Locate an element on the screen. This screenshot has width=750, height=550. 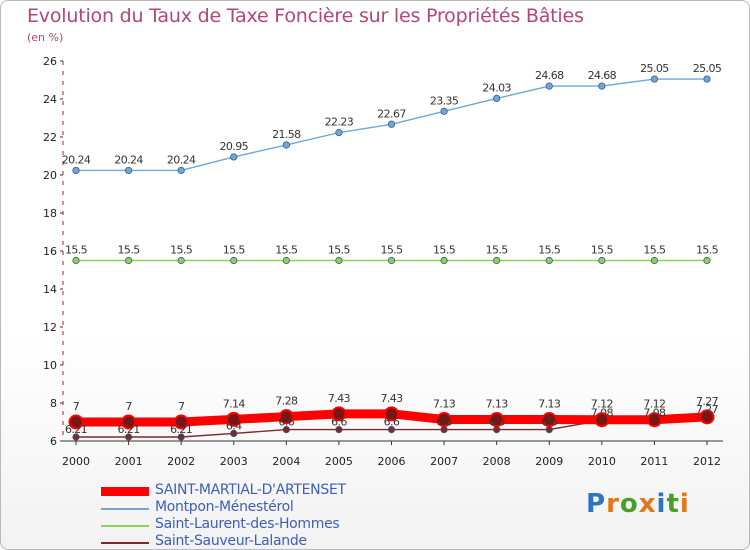
data-label: 22.23 is located at coordinates (339, 122).